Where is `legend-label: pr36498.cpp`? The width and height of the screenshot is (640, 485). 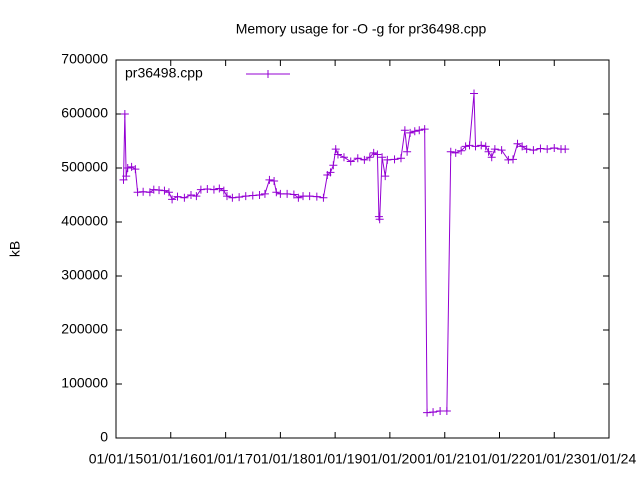
legend-label: pr36498.cpp is located at coordinates (164, 73).